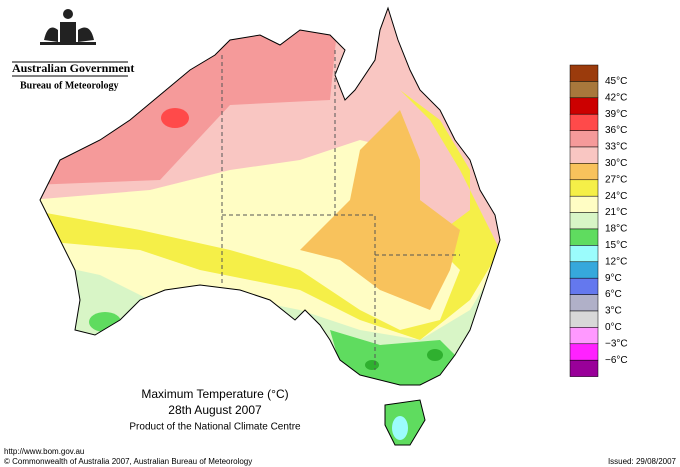 This screenshot has height=467, width=680. Describe the element at coordinates (613, 294) in the screenshot. I see `legend-label: 6°C` at that location.